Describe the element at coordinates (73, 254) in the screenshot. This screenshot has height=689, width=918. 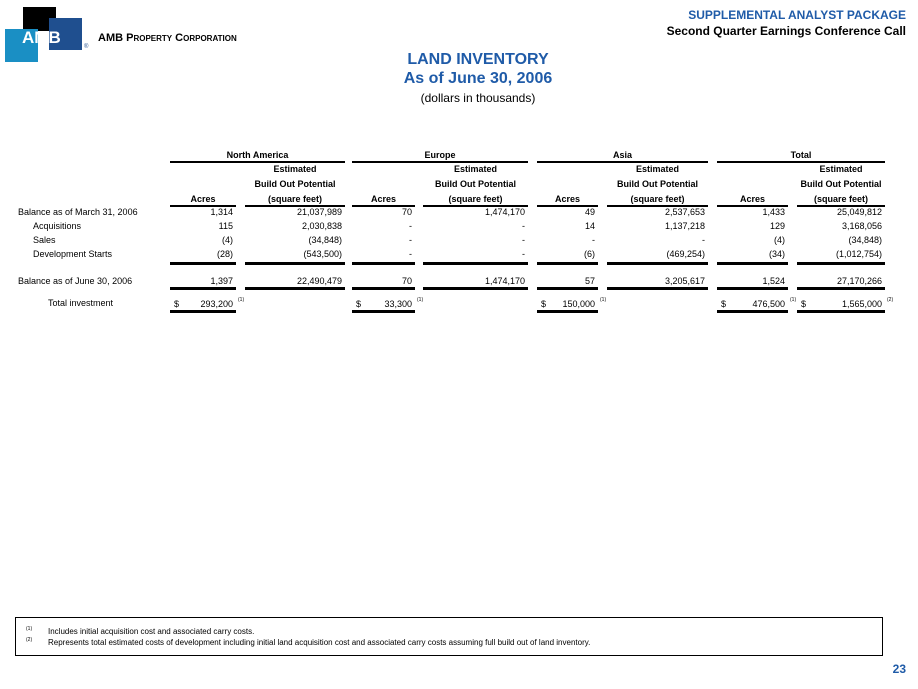
I see `row-label: Development Starts` at that location.